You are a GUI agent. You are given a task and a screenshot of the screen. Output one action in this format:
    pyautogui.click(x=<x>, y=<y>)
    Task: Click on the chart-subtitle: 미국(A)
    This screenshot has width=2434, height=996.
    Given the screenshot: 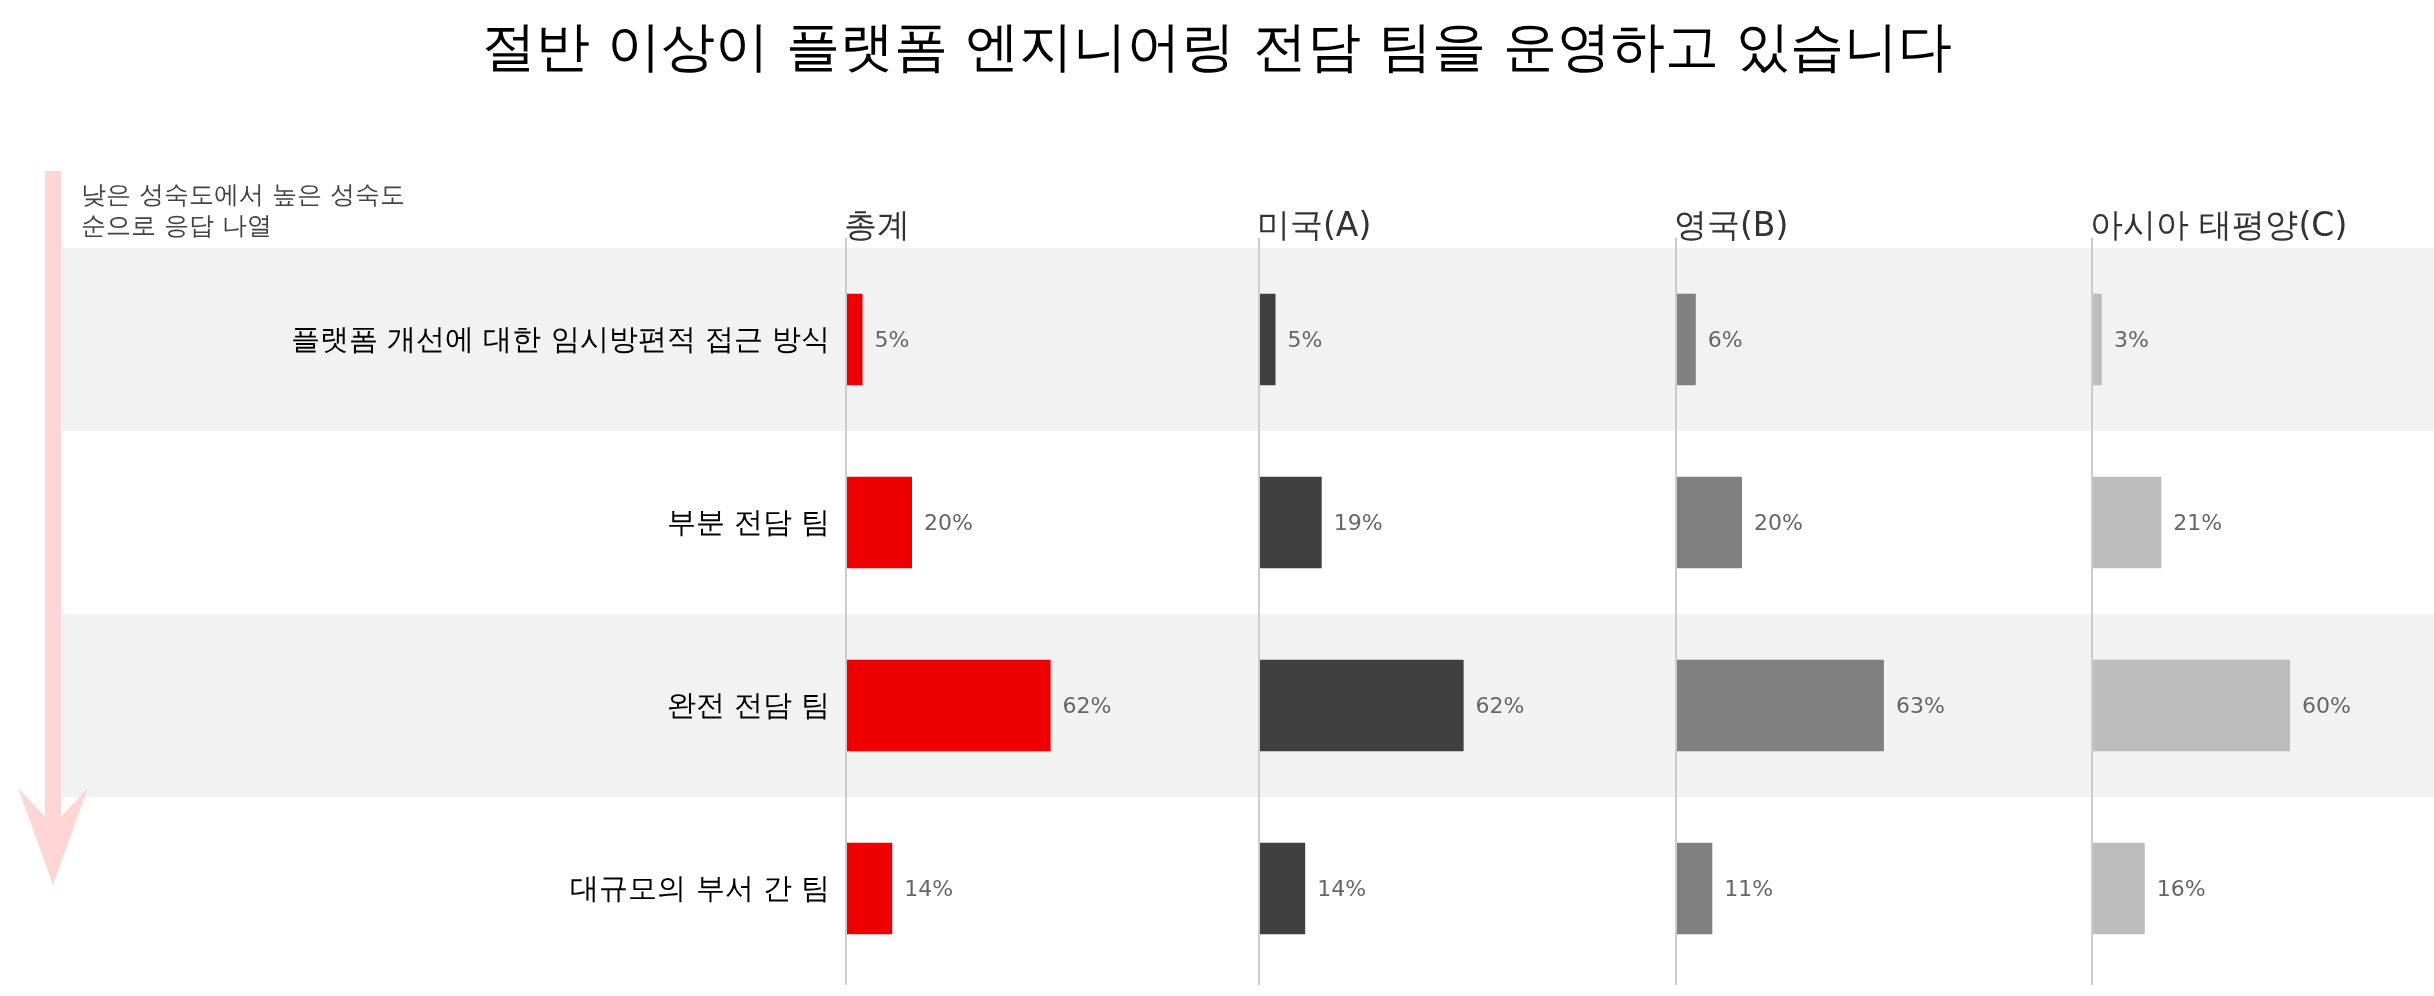 What is the action you would take?
    pyautogui.click(x=1314, y=224)
    